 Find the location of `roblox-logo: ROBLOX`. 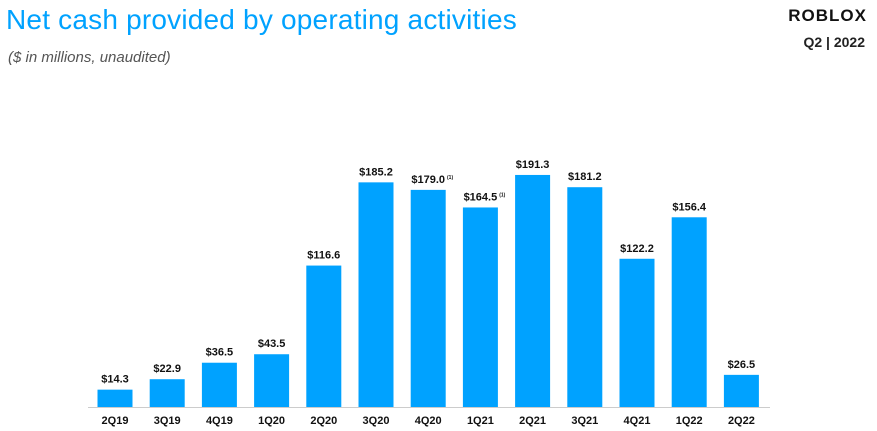

roblox-logo: ROBLOX is located at coordinates (827, 15).